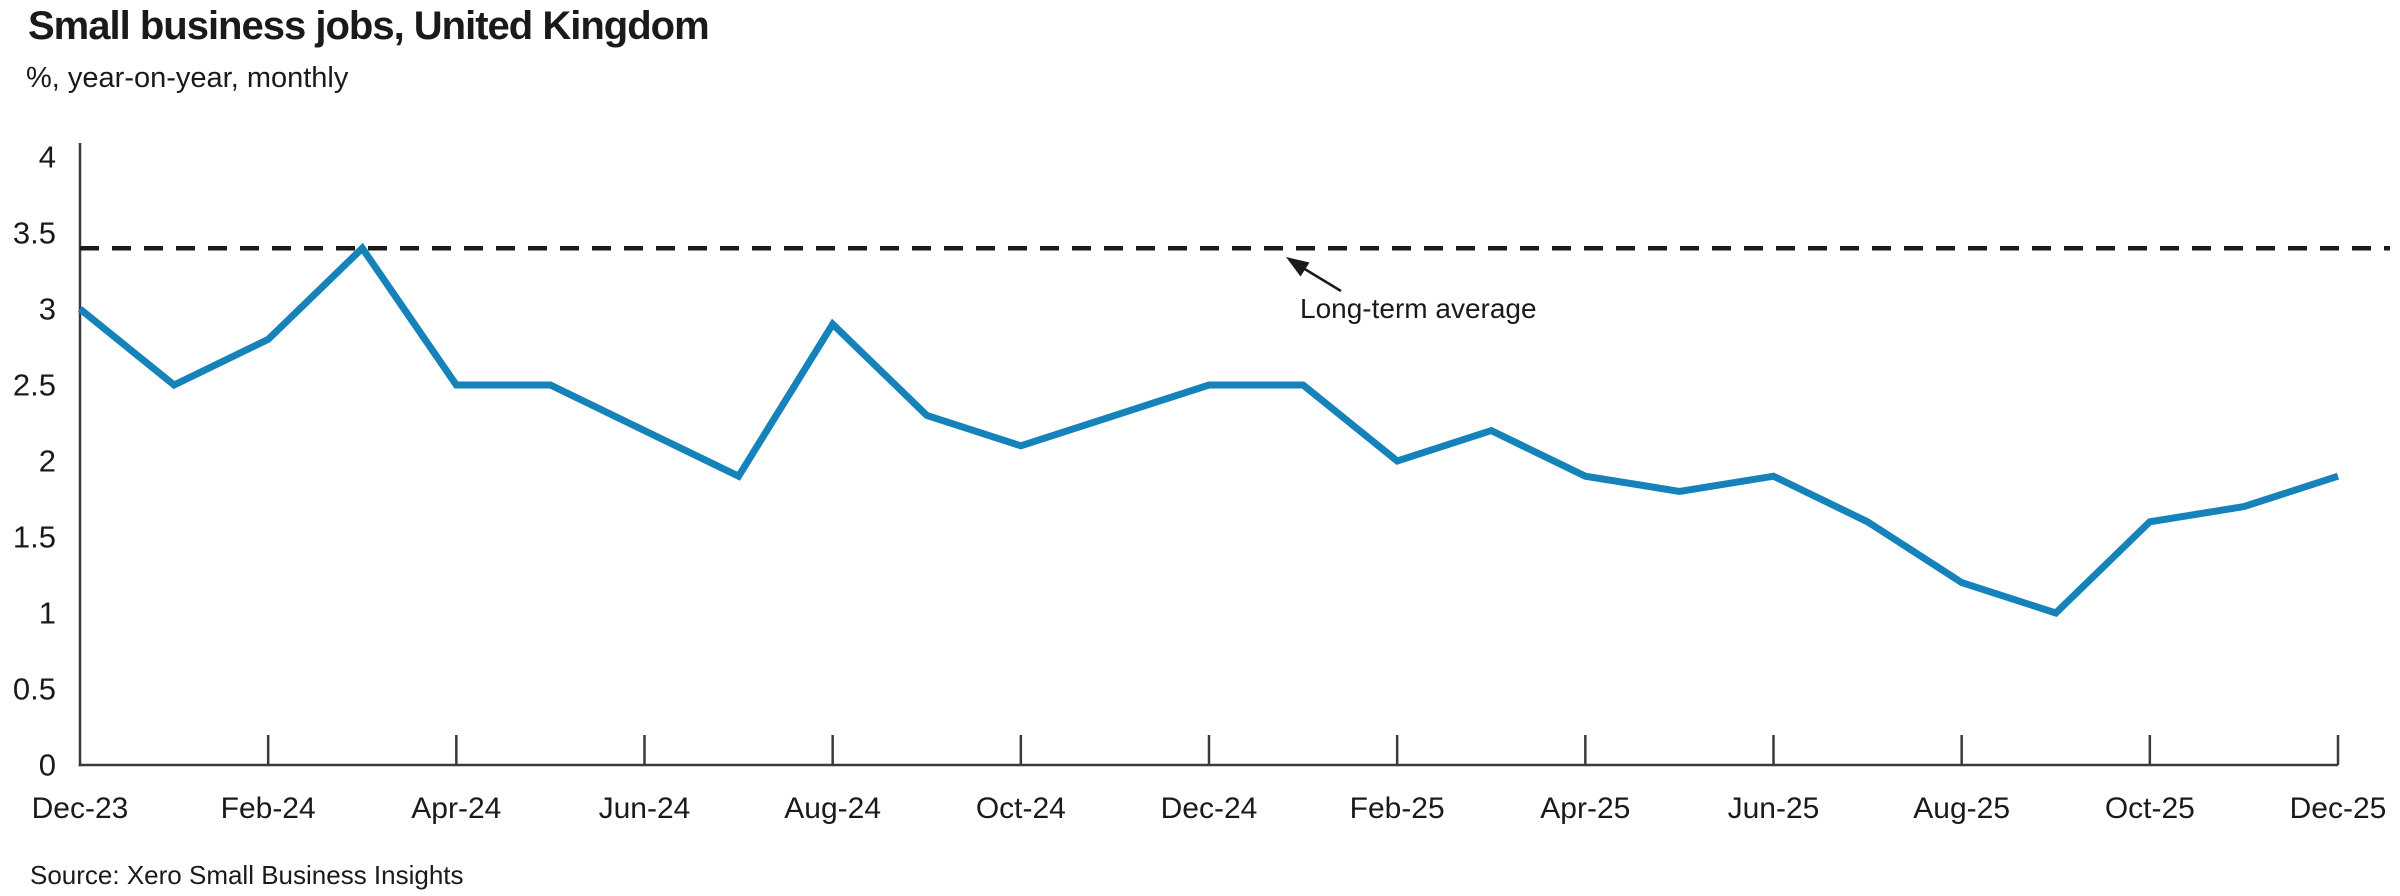  What do you see at coordinates (645, 808) in the screenshot?
I see `x-tick-label: Jun-24` at bounding box center [645, 808].